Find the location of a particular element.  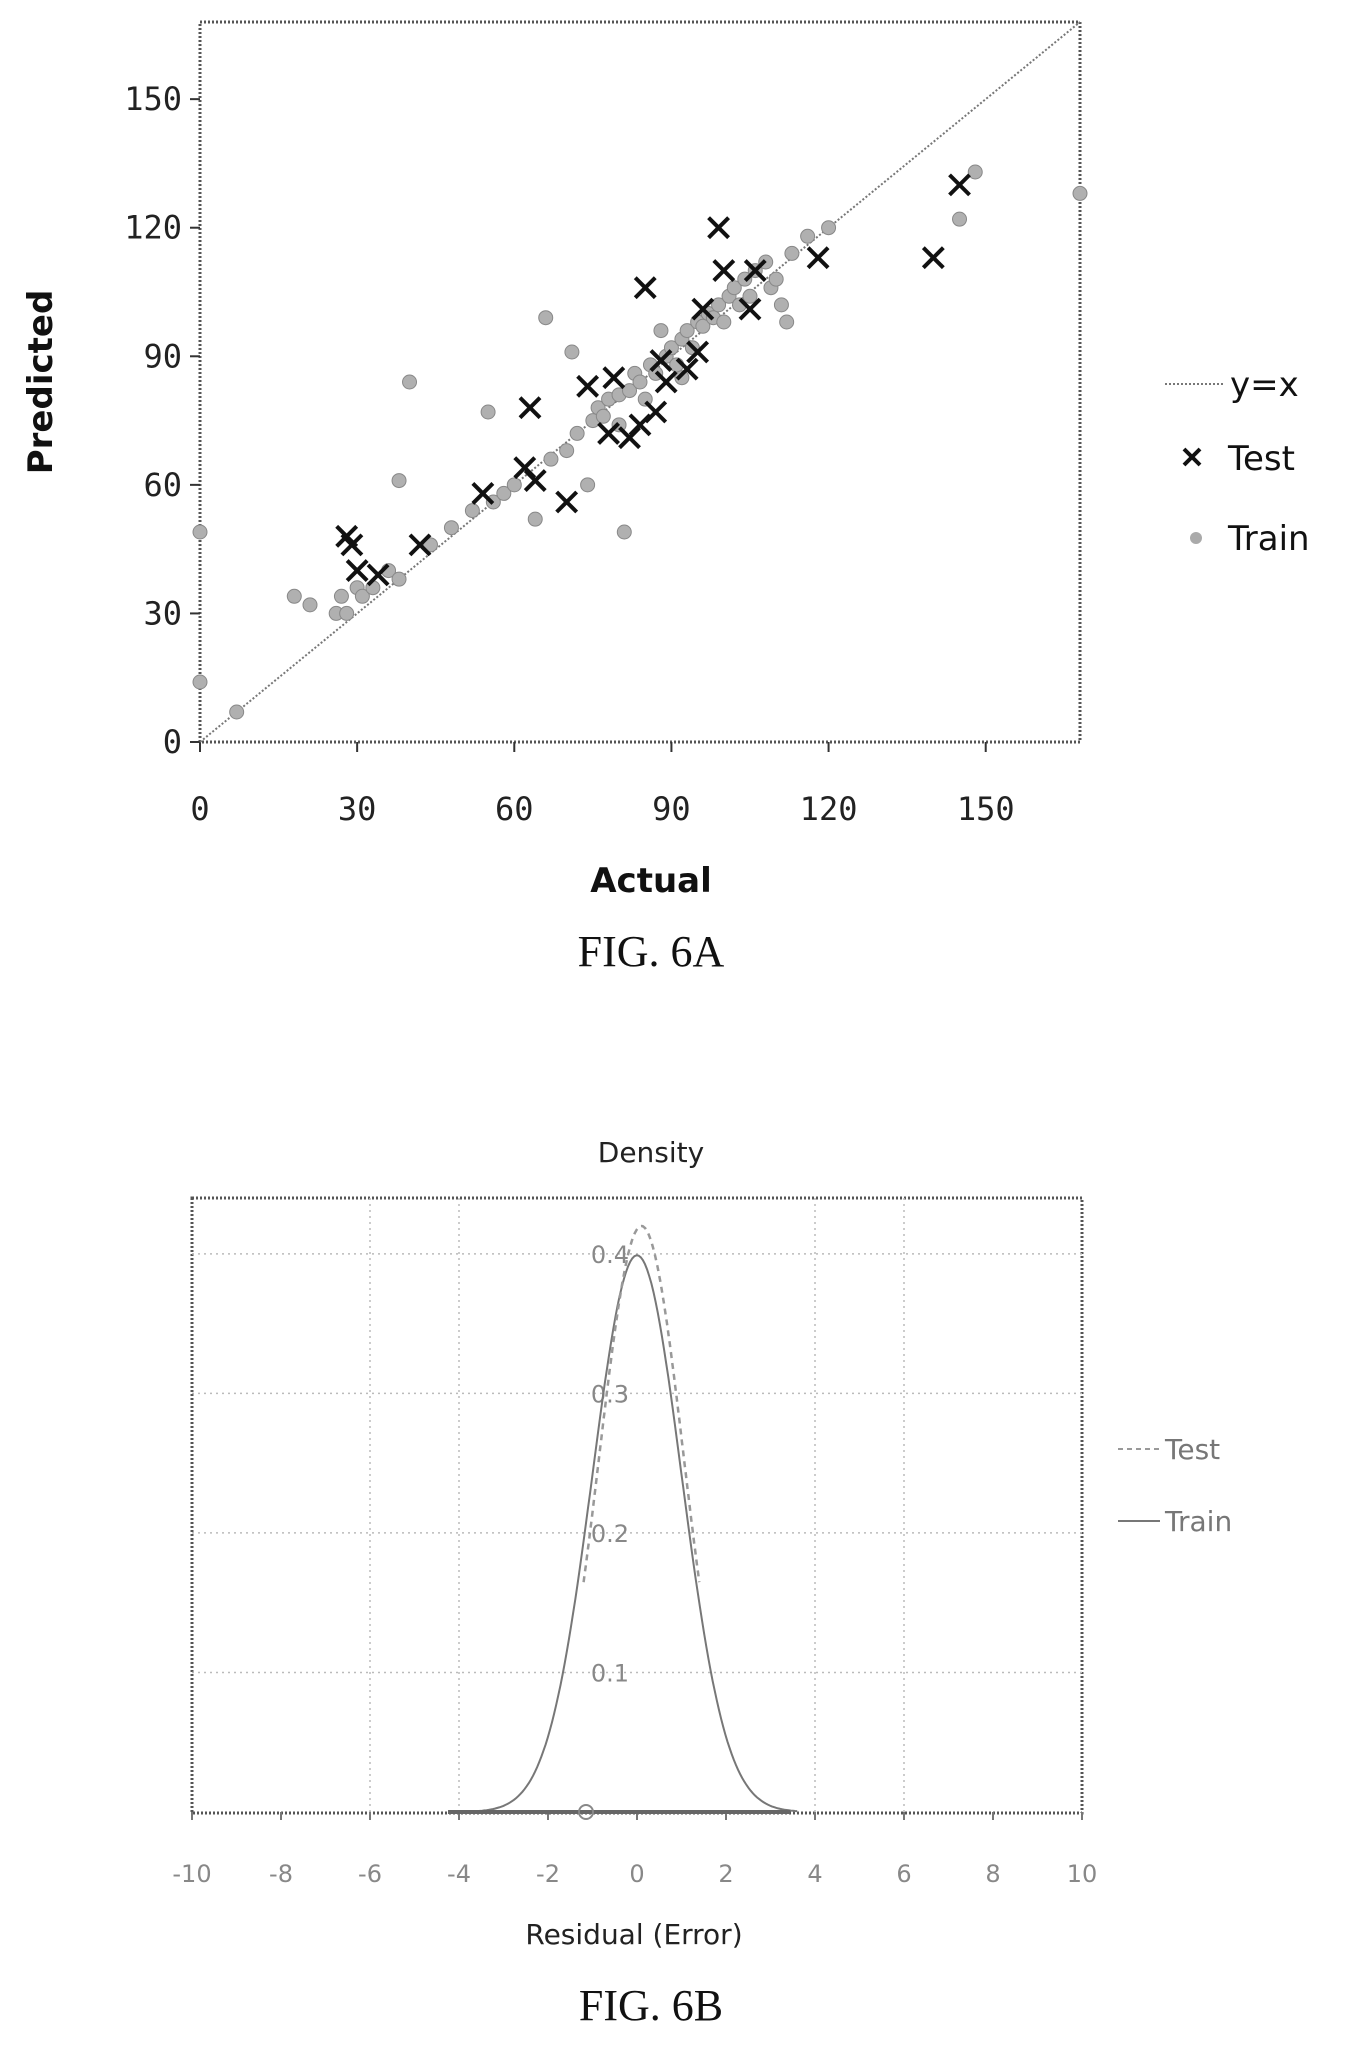

density-x-tick-label: -10 is located at coordinates (191, 1874).